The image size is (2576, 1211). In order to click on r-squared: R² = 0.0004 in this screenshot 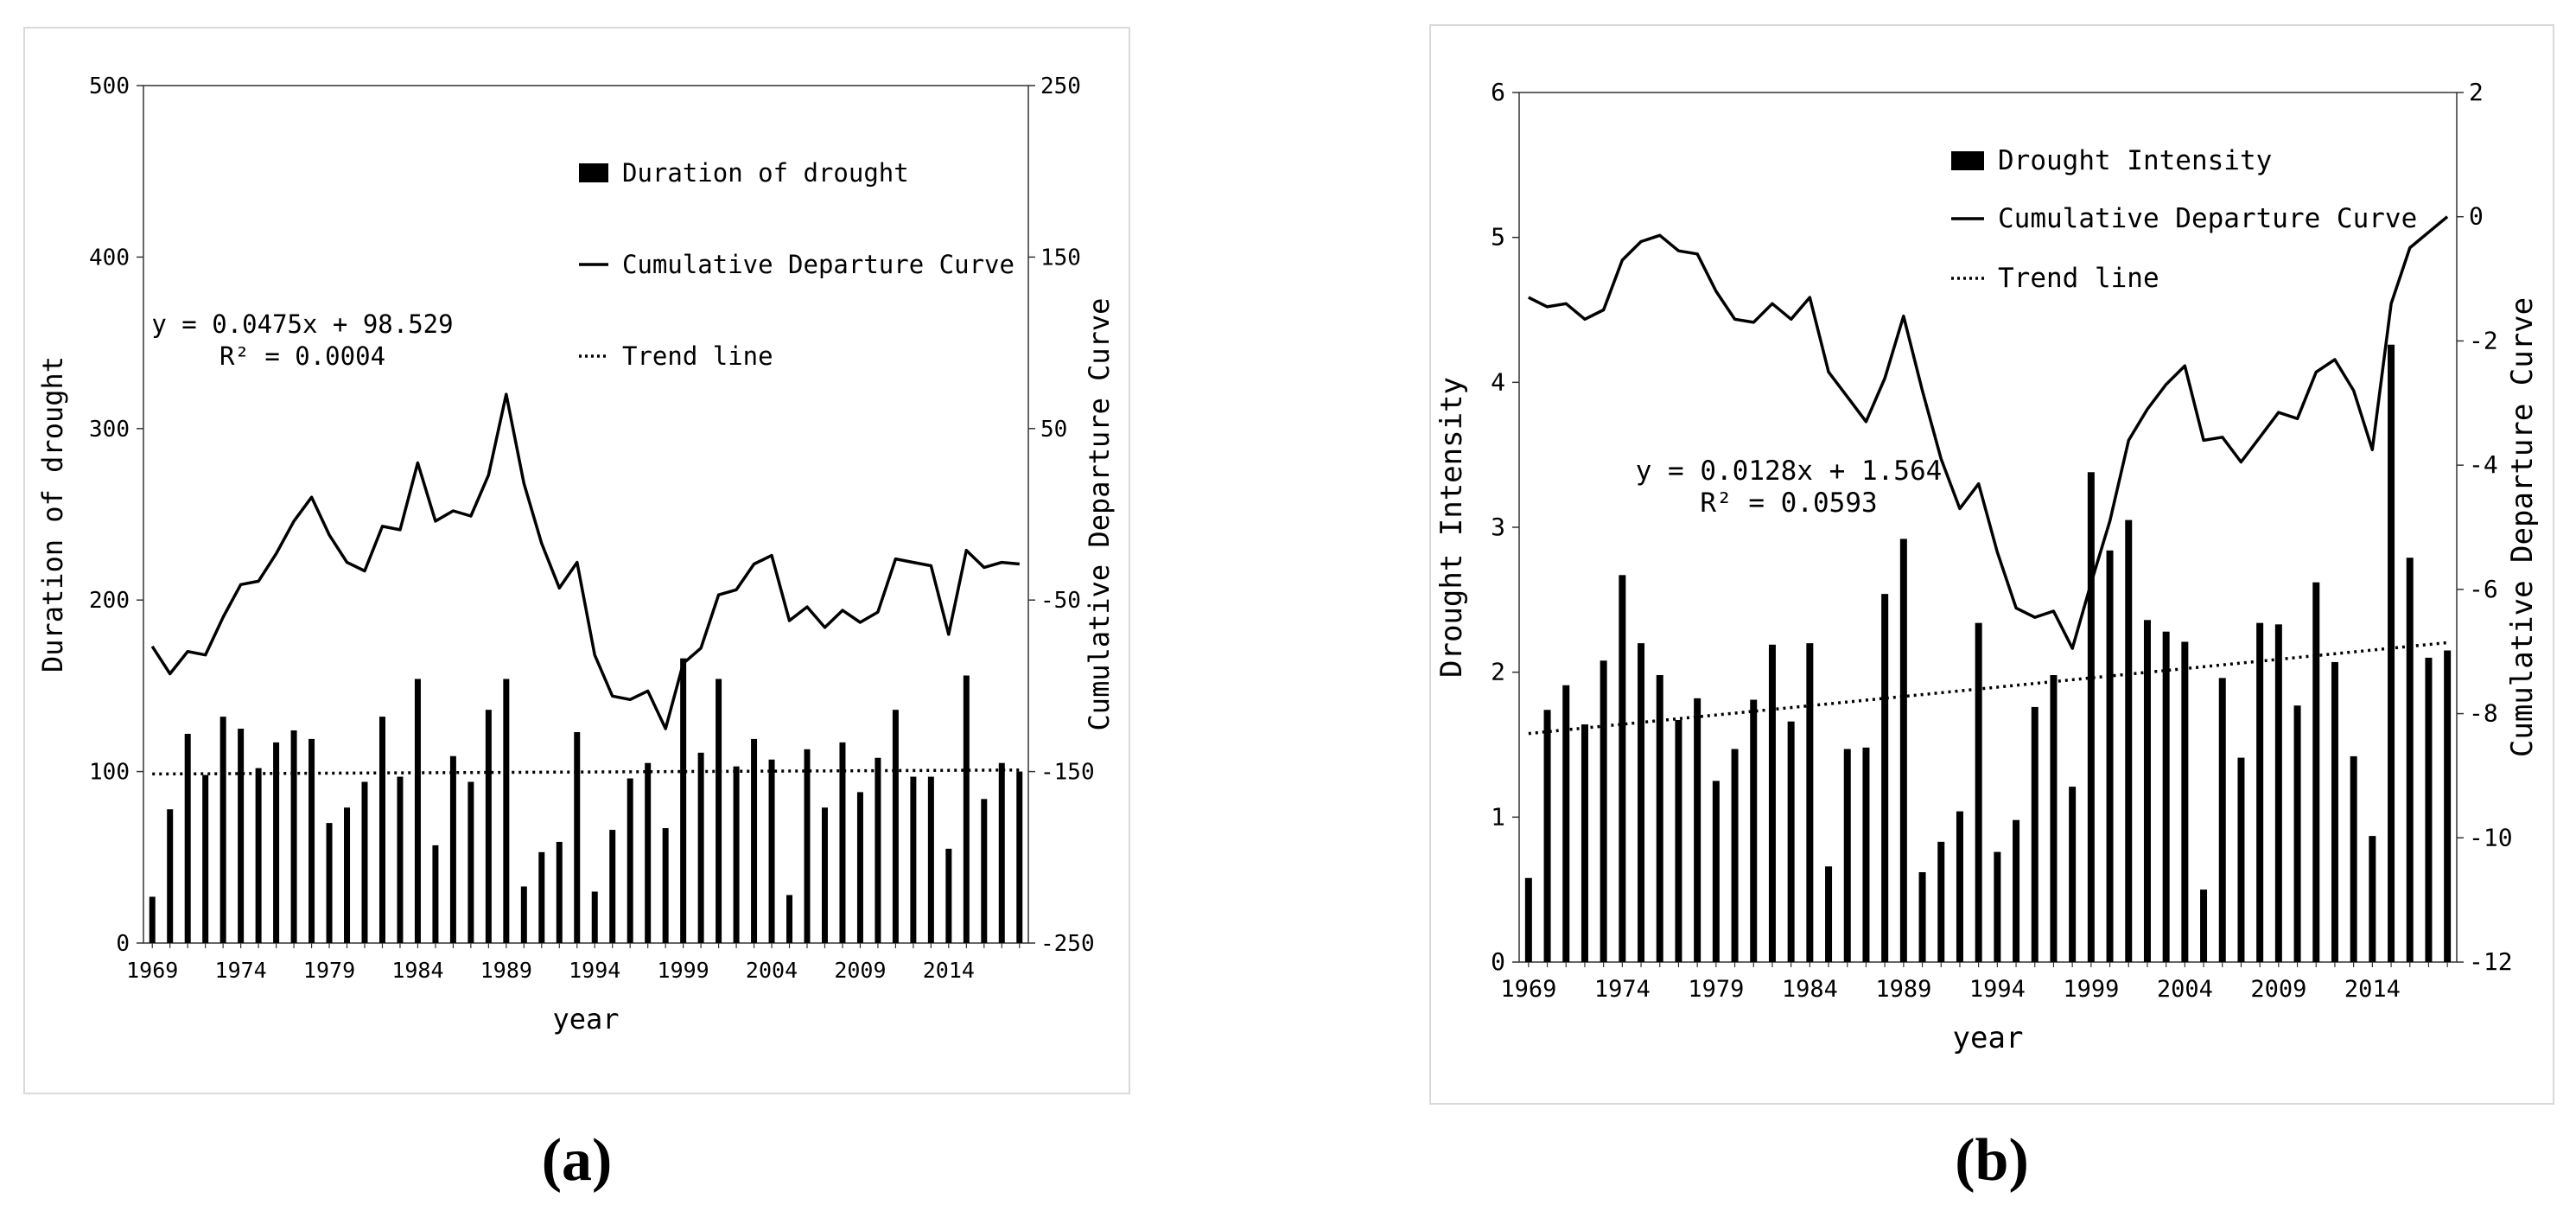, I will do `click(302, 356)`.